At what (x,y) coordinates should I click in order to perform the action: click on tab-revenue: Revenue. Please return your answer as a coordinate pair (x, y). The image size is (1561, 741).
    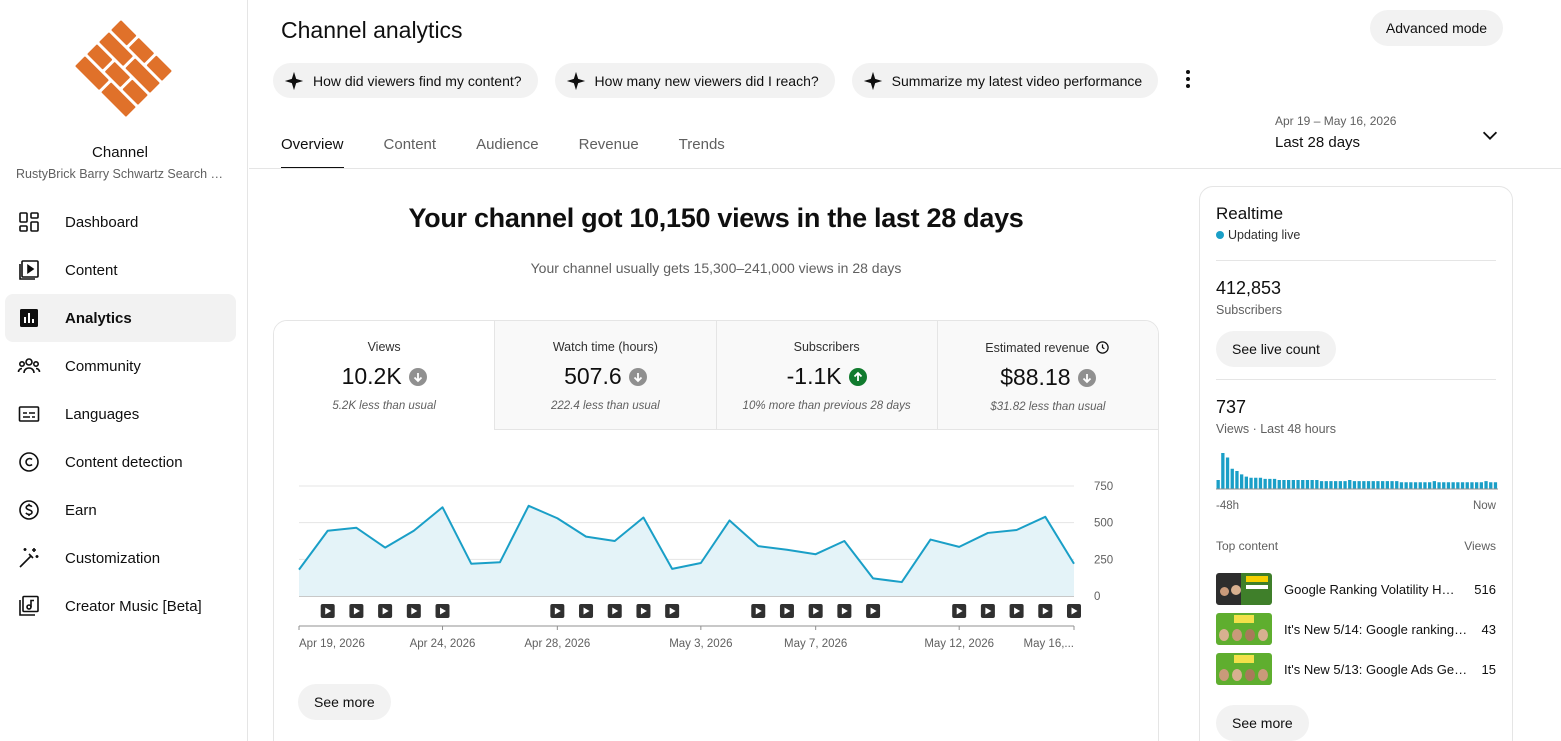
    Looking at the image, I should click on (608, 144).